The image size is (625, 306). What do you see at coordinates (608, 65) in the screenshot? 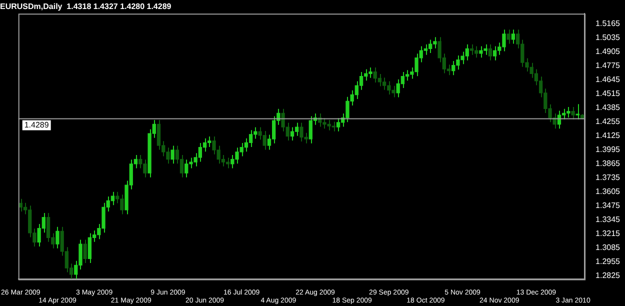
I see `y-tick-label: 1.4775` at bounding box center [608, 65].